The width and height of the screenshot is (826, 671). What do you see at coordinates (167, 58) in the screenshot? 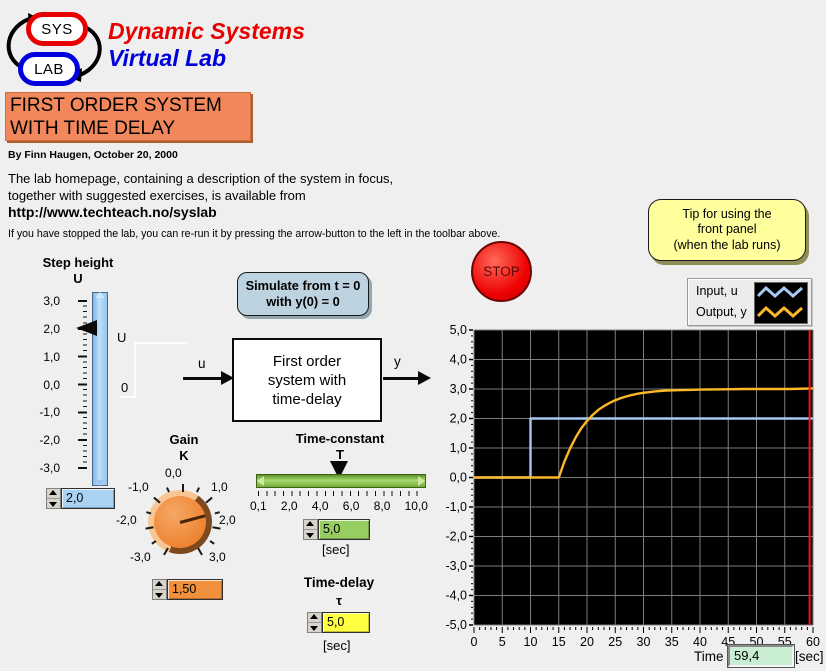
I see `brand-subtitle: Virtual Lab` at bounding box center [167, 58].